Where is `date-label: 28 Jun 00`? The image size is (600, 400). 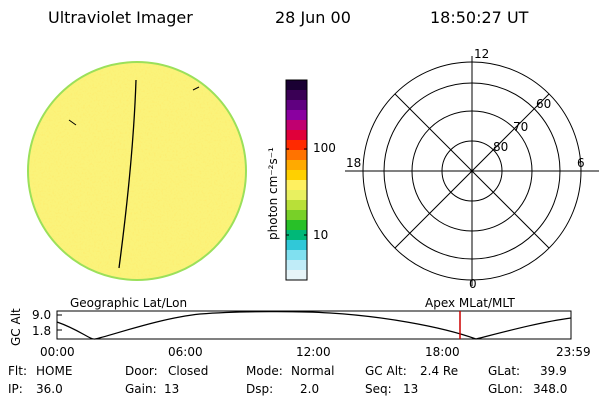 date-label: 28 Jun 00 is located at coordinates (313, 17).